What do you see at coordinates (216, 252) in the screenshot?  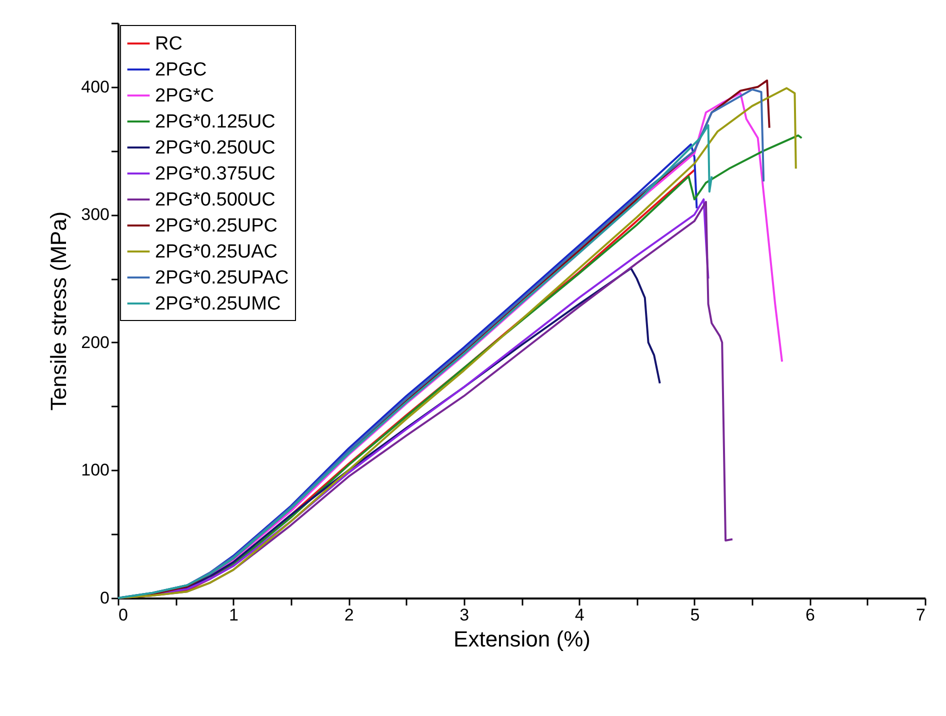 I see `legend-label: 2PG*0.25UAC` at bounding box center [216, 252].